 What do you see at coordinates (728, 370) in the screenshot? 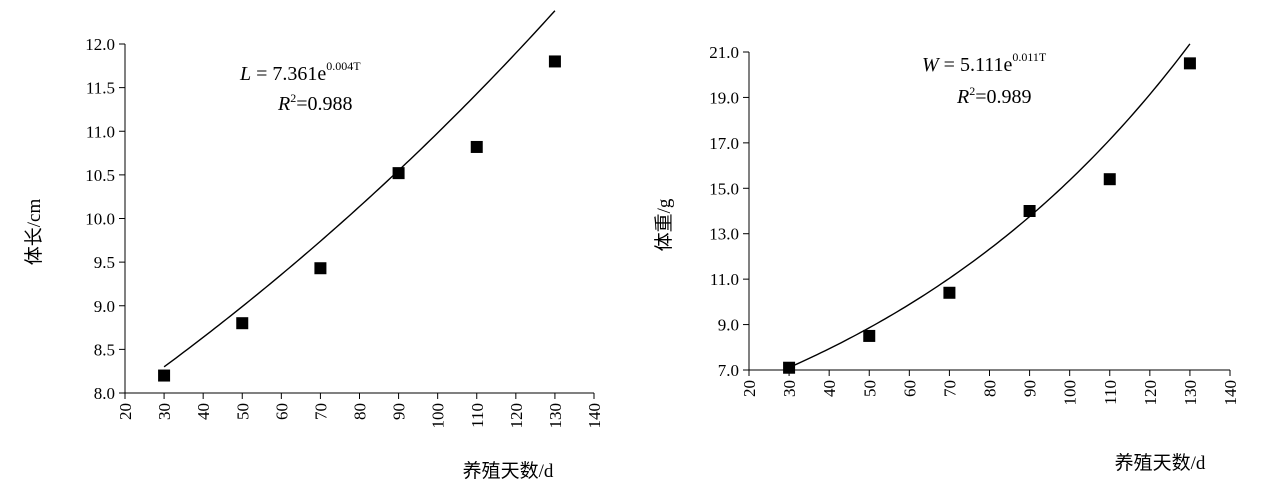
I see `weight-chart-y-tick-label: 7.0` at bounding box center [728, 370].